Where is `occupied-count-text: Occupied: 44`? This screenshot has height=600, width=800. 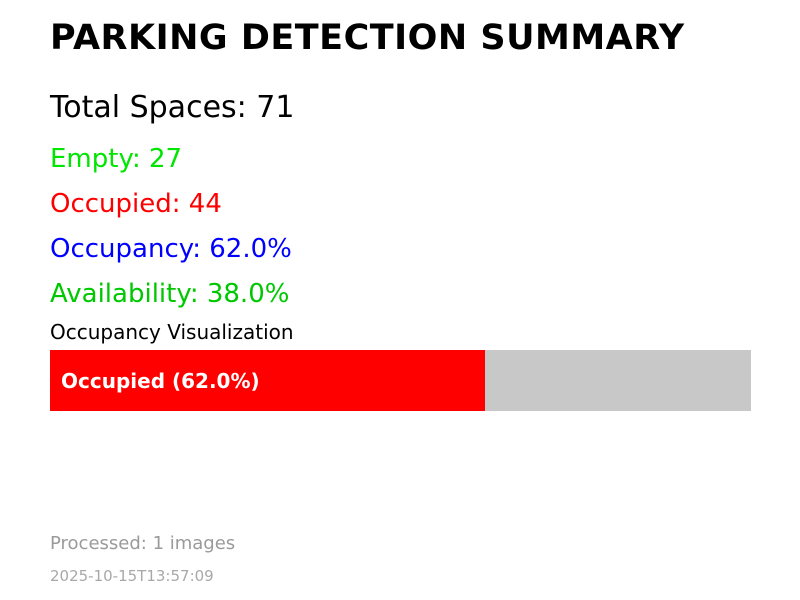 occupied-count-text: Occupied: 44 is located at coordinates (136, 204).